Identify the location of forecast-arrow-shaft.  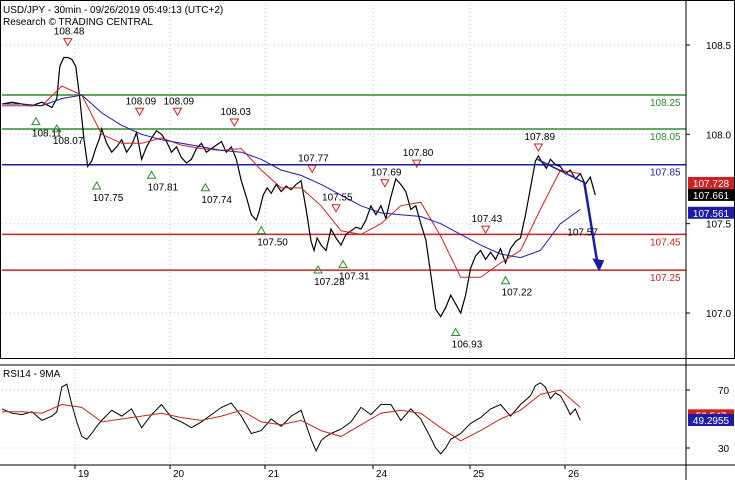
(591, 225).